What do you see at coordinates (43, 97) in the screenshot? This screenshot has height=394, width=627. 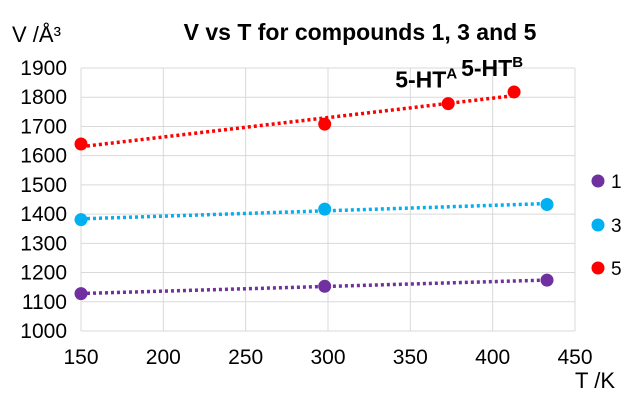 I see `y-tick-label: 1800` at bounding box center [43, 97].